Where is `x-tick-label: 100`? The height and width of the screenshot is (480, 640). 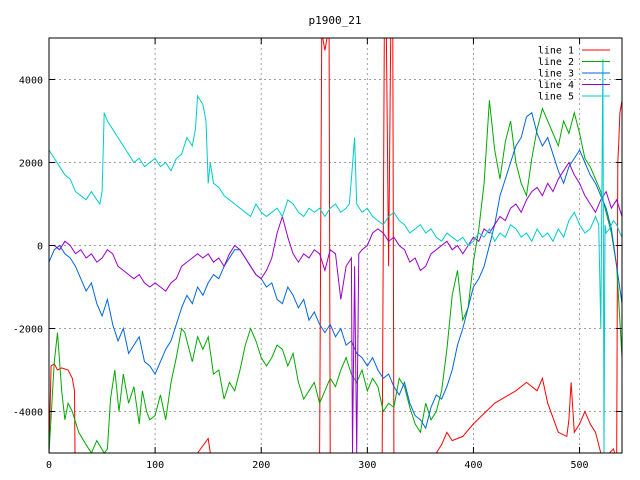
x-tick-label: 100 is located at coordinates (155, 465).